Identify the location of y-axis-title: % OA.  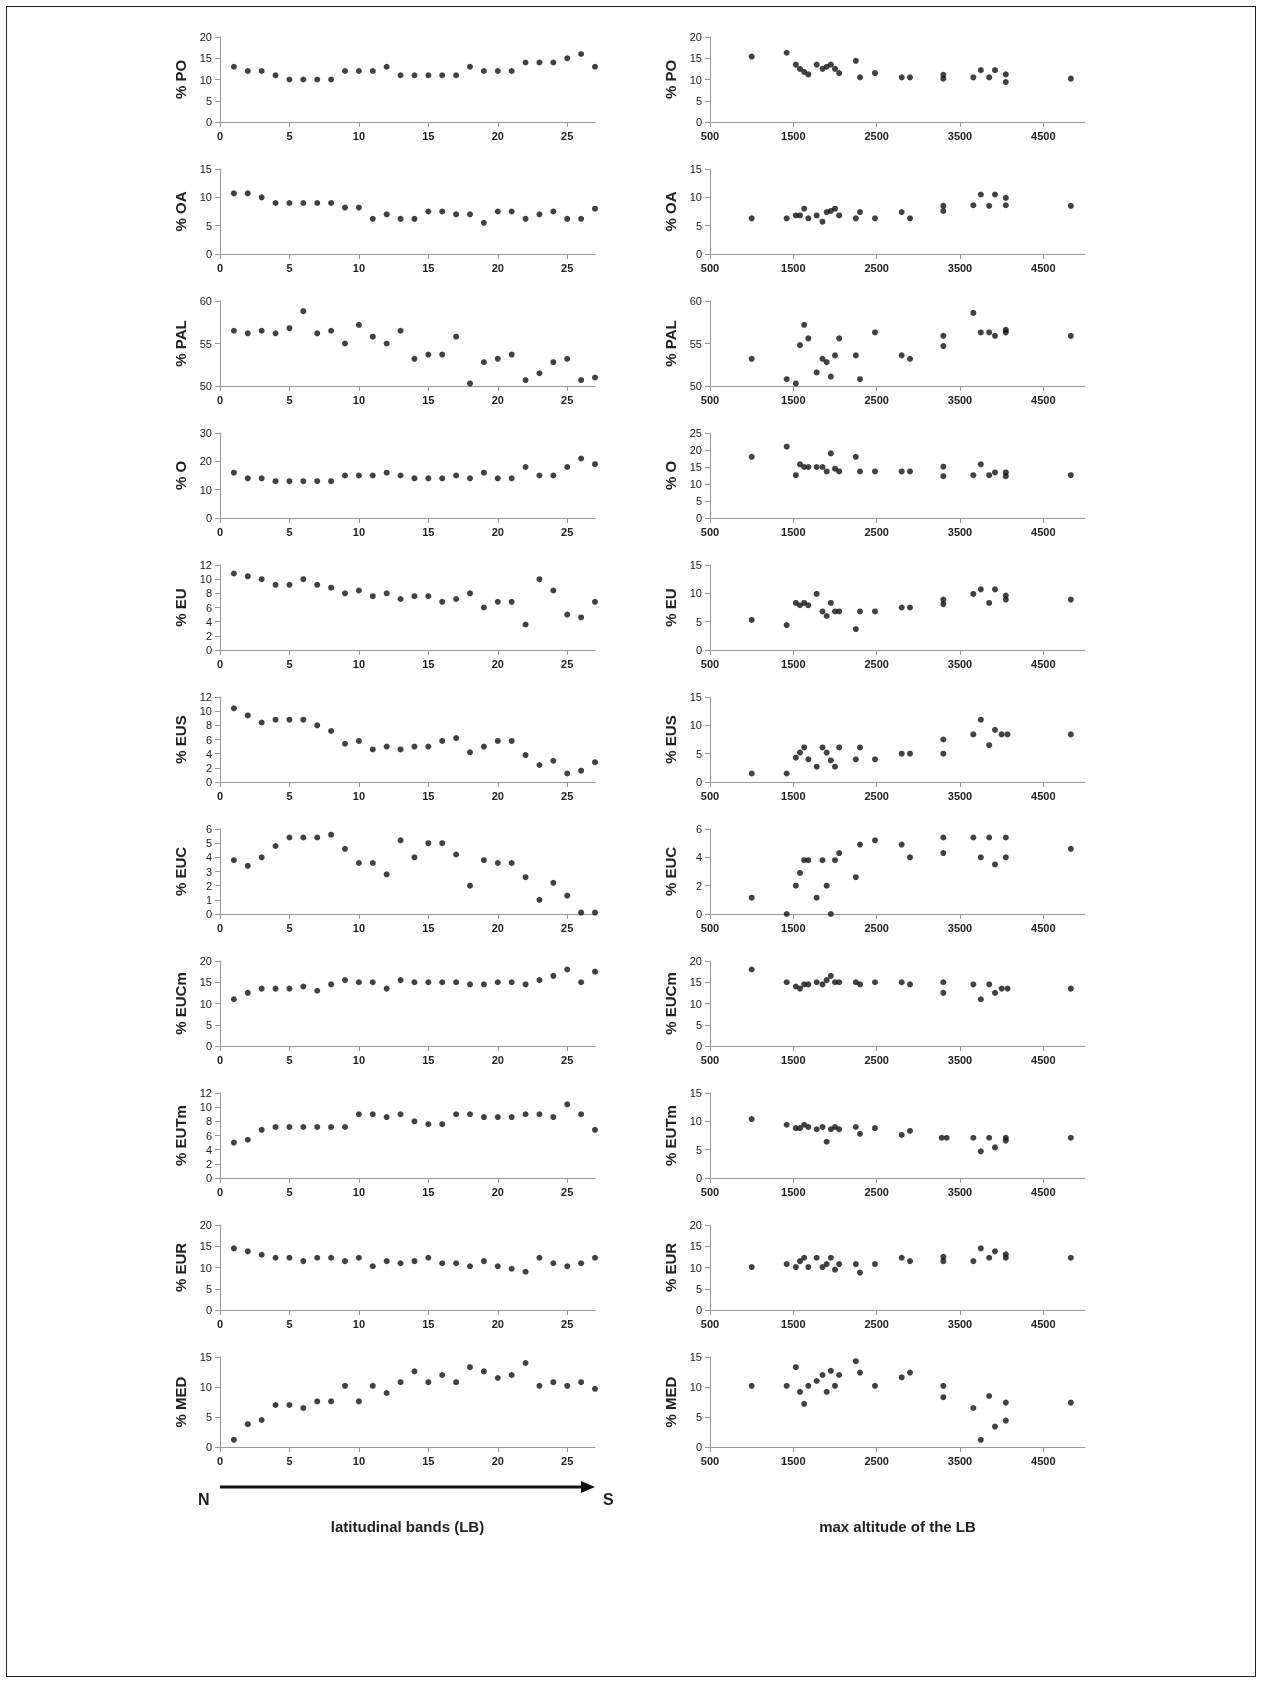
(670, 211).